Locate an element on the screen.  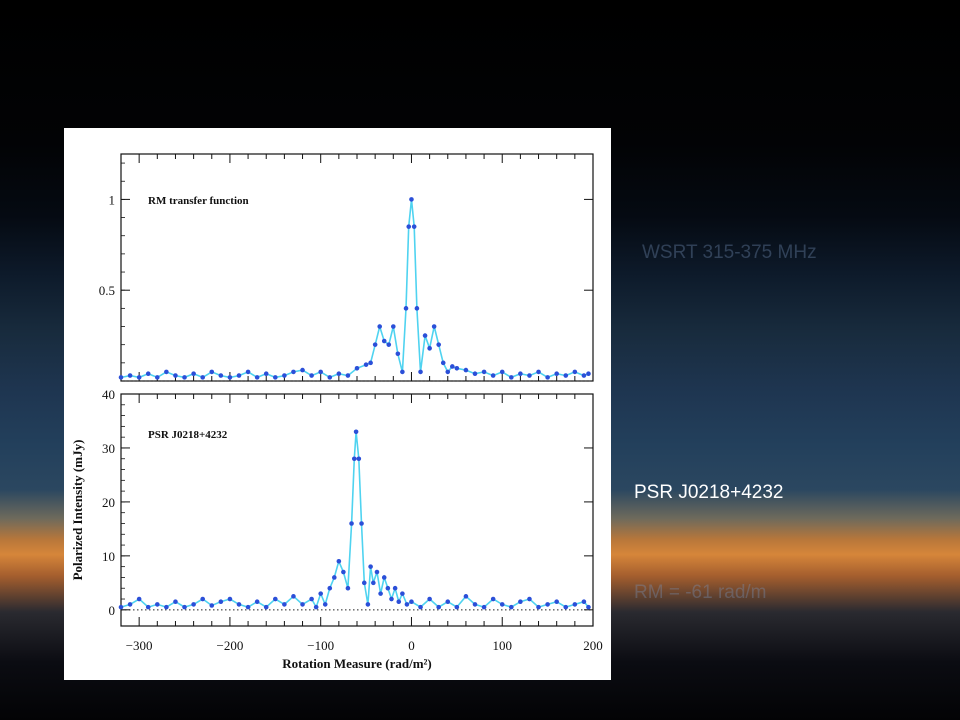
x-tick-label: −200 is located at coordinates (230, 645).